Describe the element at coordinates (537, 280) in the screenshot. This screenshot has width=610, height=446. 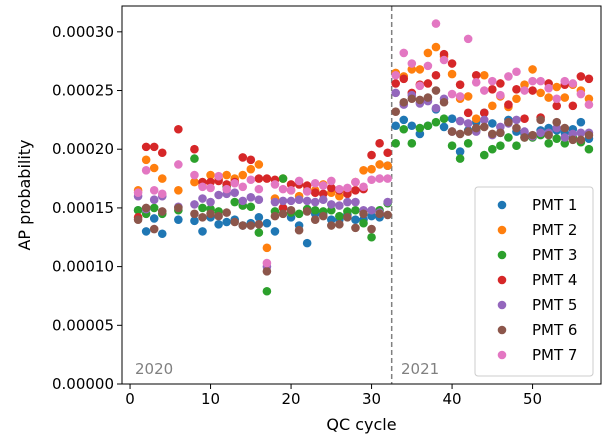
I see `legend-item: PMT 4` at that location.